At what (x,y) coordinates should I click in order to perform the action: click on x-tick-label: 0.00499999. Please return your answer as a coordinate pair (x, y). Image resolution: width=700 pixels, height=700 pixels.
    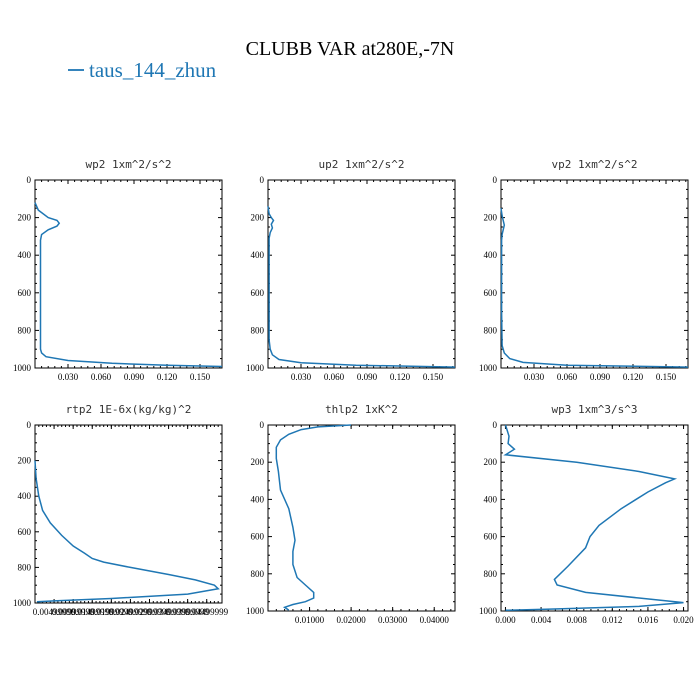
    Looking at the image, I should click on (54, 612).